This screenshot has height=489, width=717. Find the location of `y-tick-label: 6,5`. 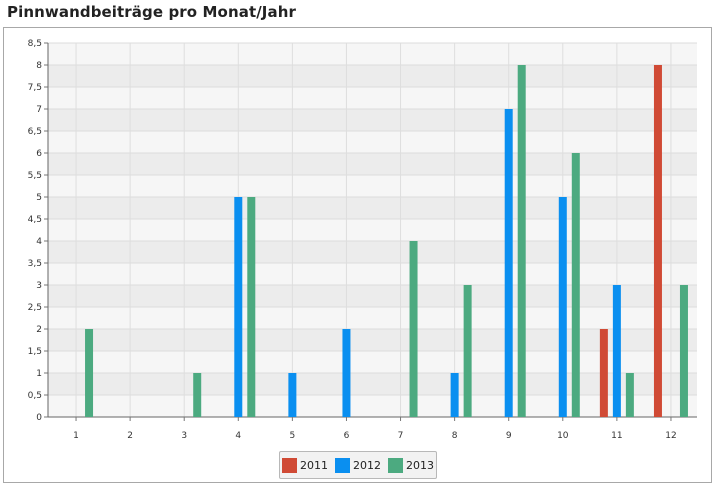

y-tick-label: 6,5 is located at coordinates (35, 132).